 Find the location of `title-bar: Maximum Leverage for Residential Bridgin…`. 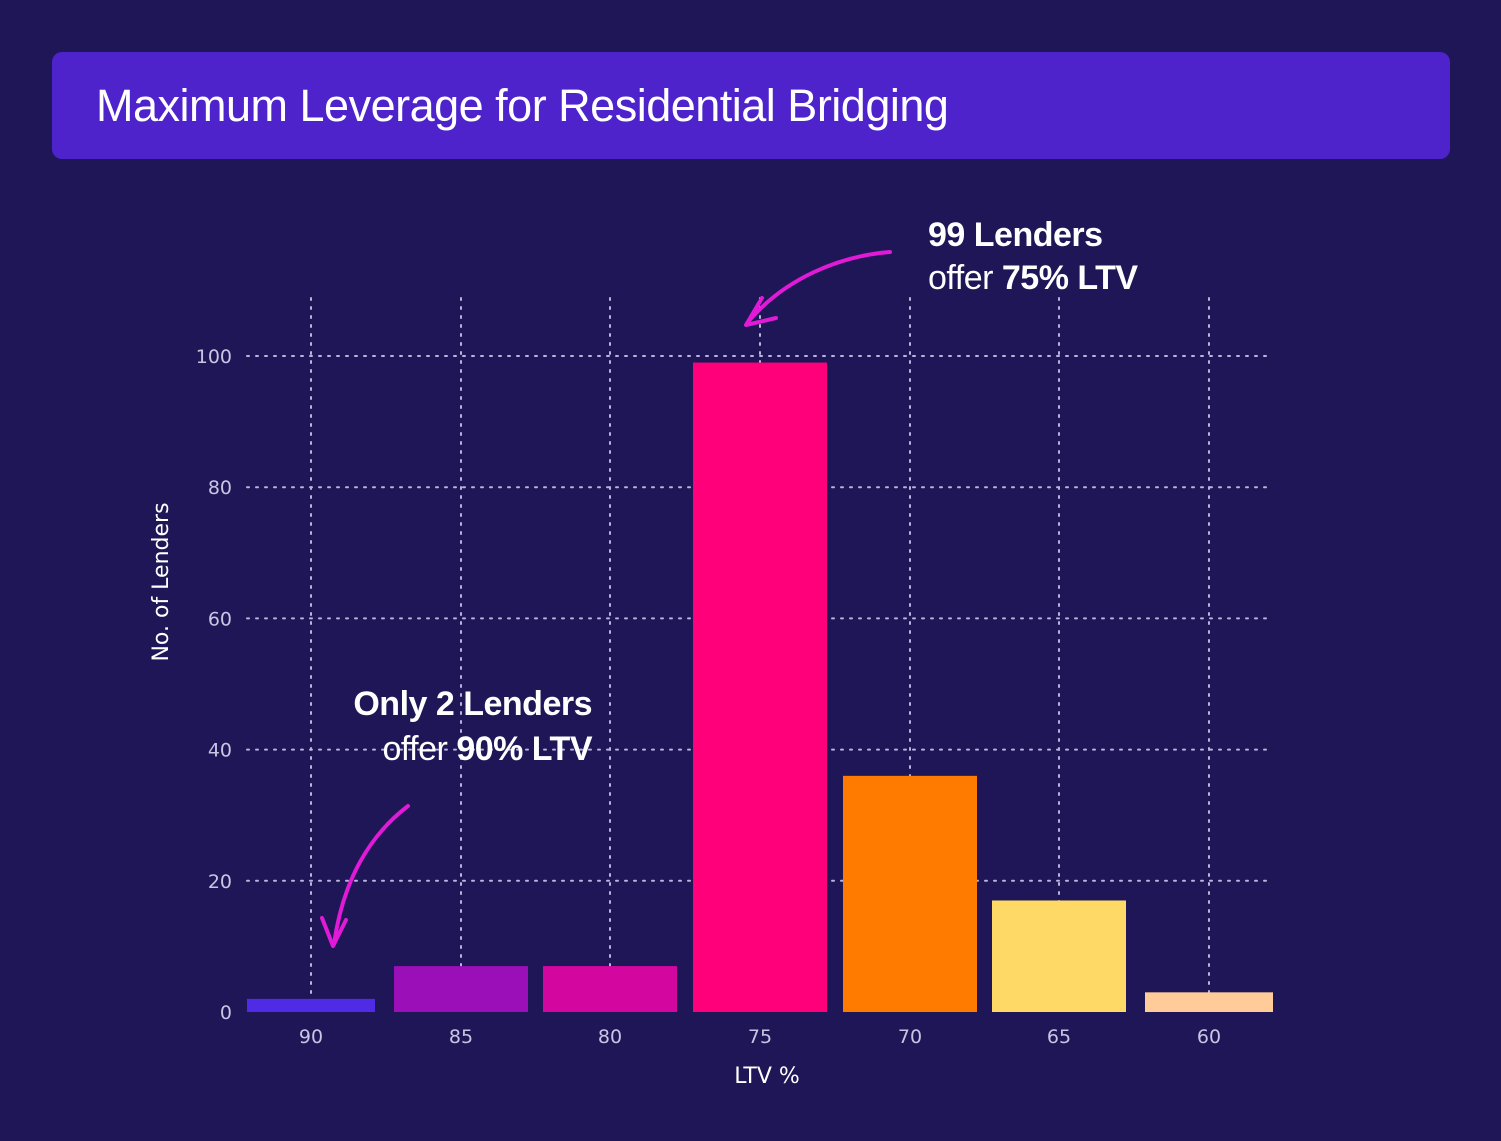

title-bar: Maximum Leverage for Residential Bridgin… is located at coordinates (751, 105).